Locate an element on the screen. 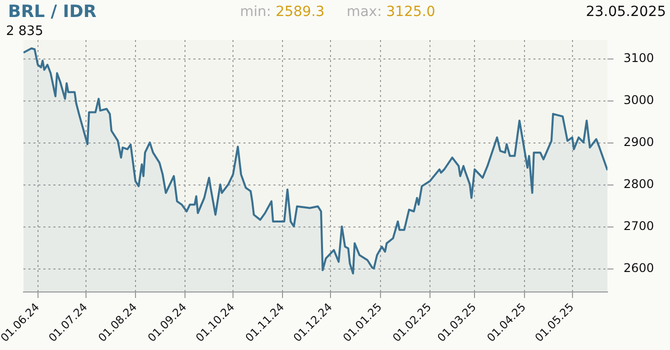 The width and height of the screenshot is (670, 350). text: min: 2589.3 is located at coordinates (282, 12).